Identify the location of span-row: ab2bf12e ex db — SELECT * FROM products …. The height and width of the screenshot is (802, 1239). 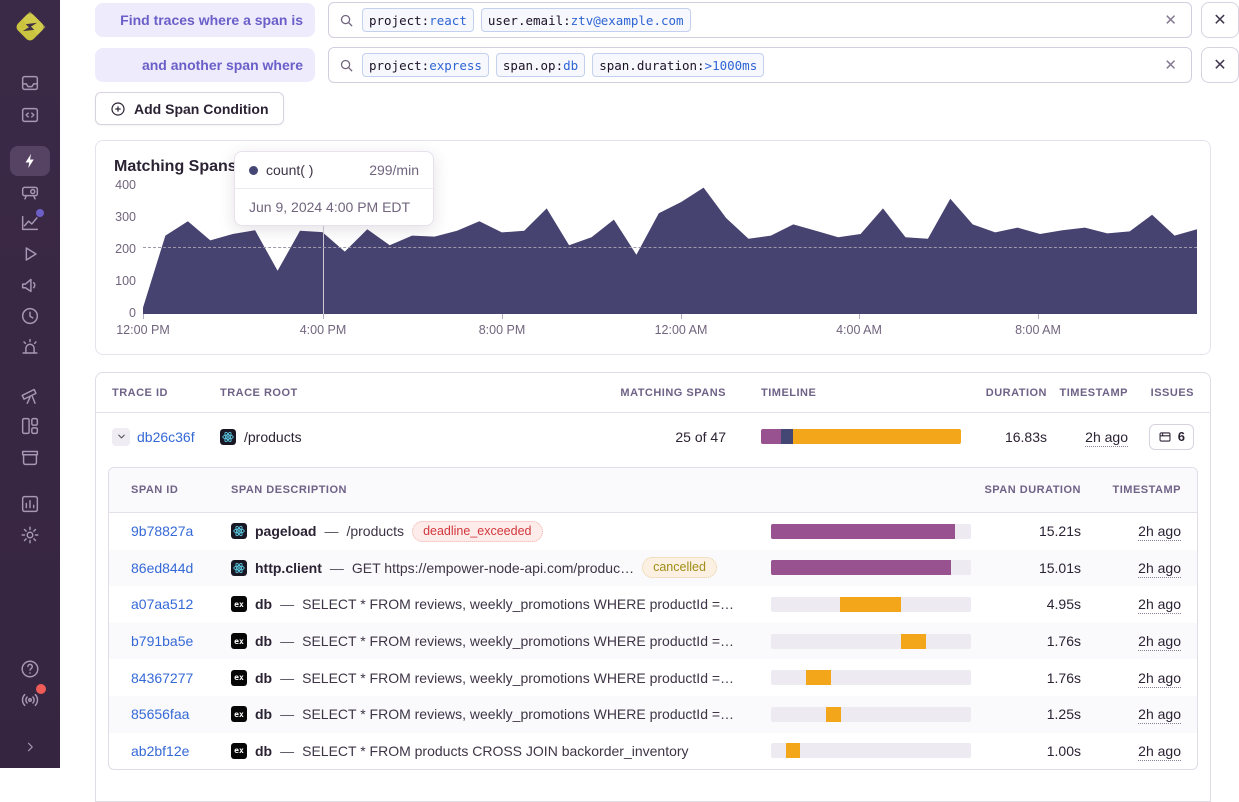
(653, 751).